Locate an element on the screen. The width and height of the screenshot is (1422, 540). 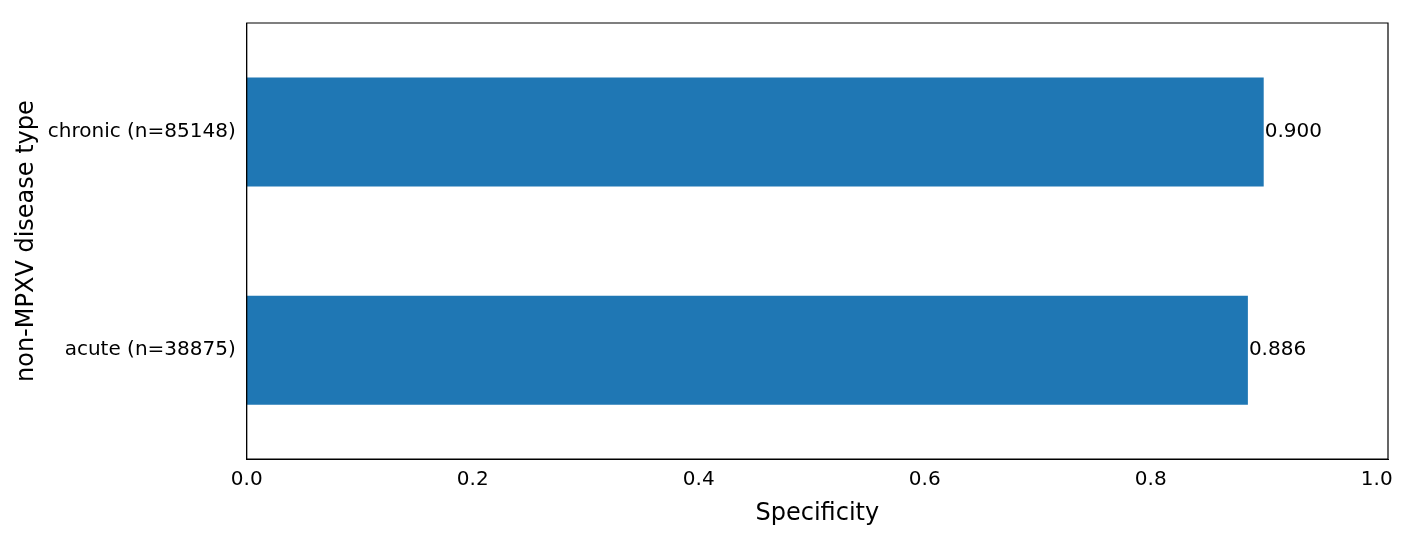
data-label: 0.900 is located at coordinates (1293, 130).